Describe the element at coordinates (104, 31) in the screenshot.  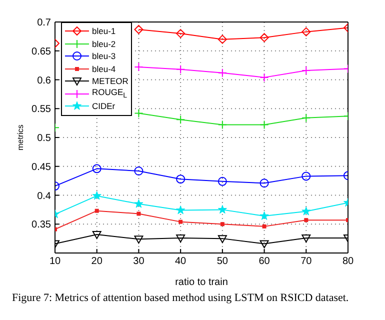
I see `legend-label: bleu-1` at that location.